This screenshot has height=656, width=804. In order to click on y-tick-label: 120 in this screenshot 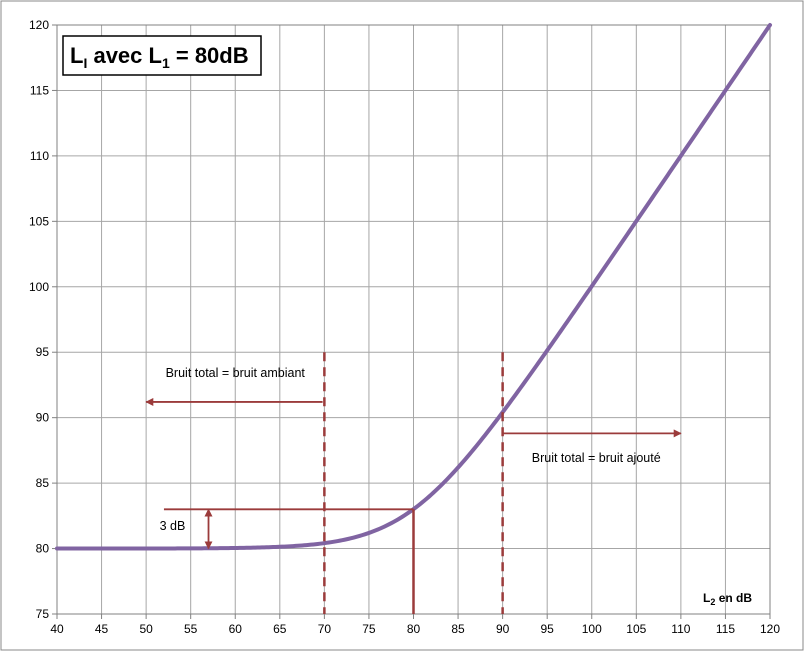, I will do `click(39, 25)`.